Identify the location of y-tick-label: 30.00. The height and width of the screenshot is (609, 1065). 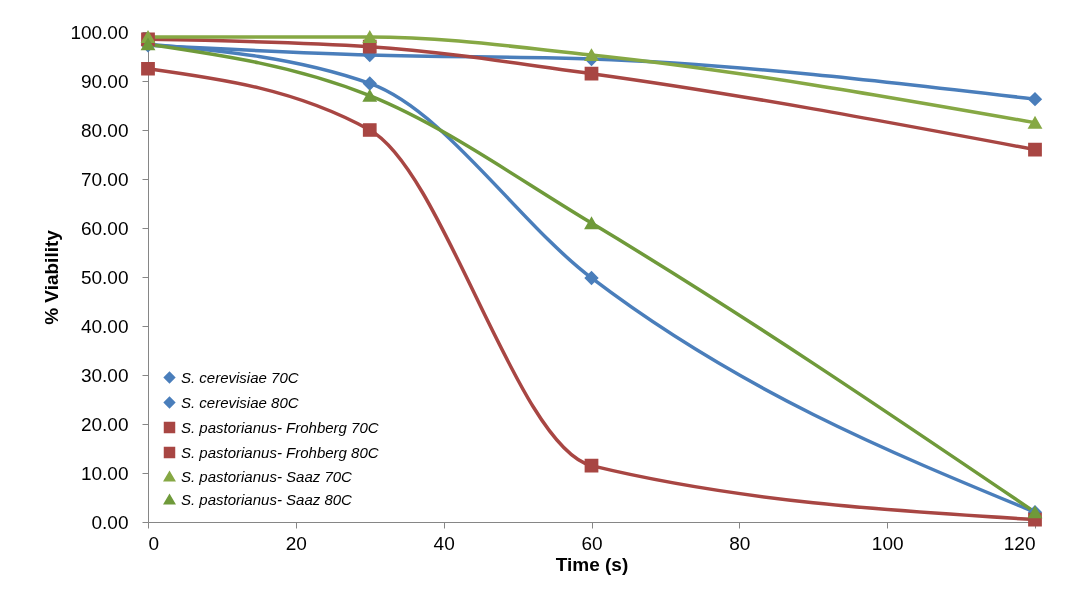
(104, 375).